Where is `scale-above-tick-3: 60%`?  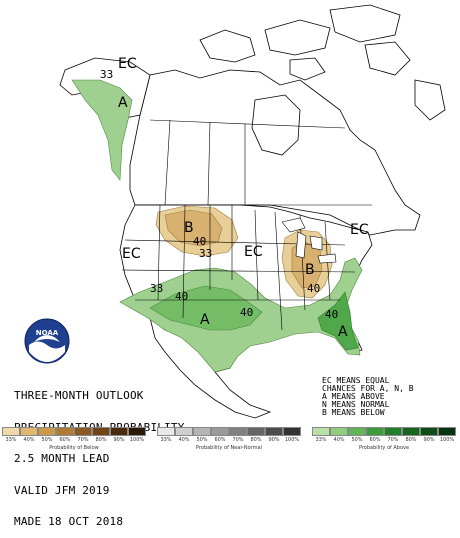
scale-above-tick-3: 60% is located at coordinates (375, 440).